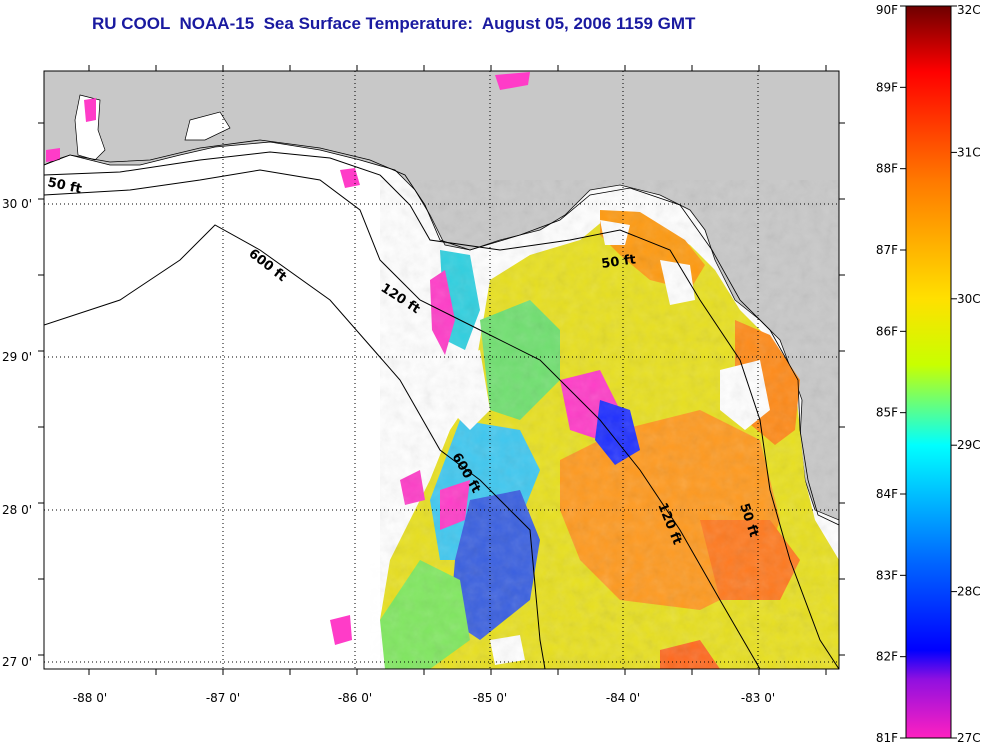 The image size is (992, 754). What do you see at coordinates (969, 299) in the screenshot?
I see `colorbar-c-label: 30C` at bounding box center [969, 299].